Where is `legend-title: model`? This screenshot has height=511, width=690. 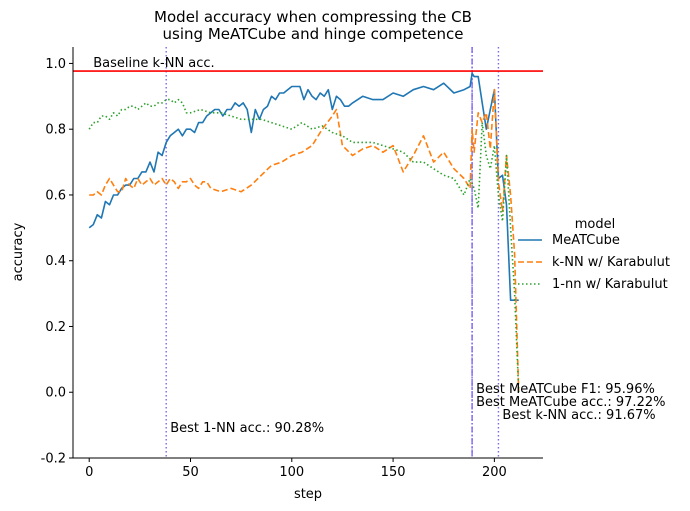 legend-title: model is located at coordinates (595, 224).